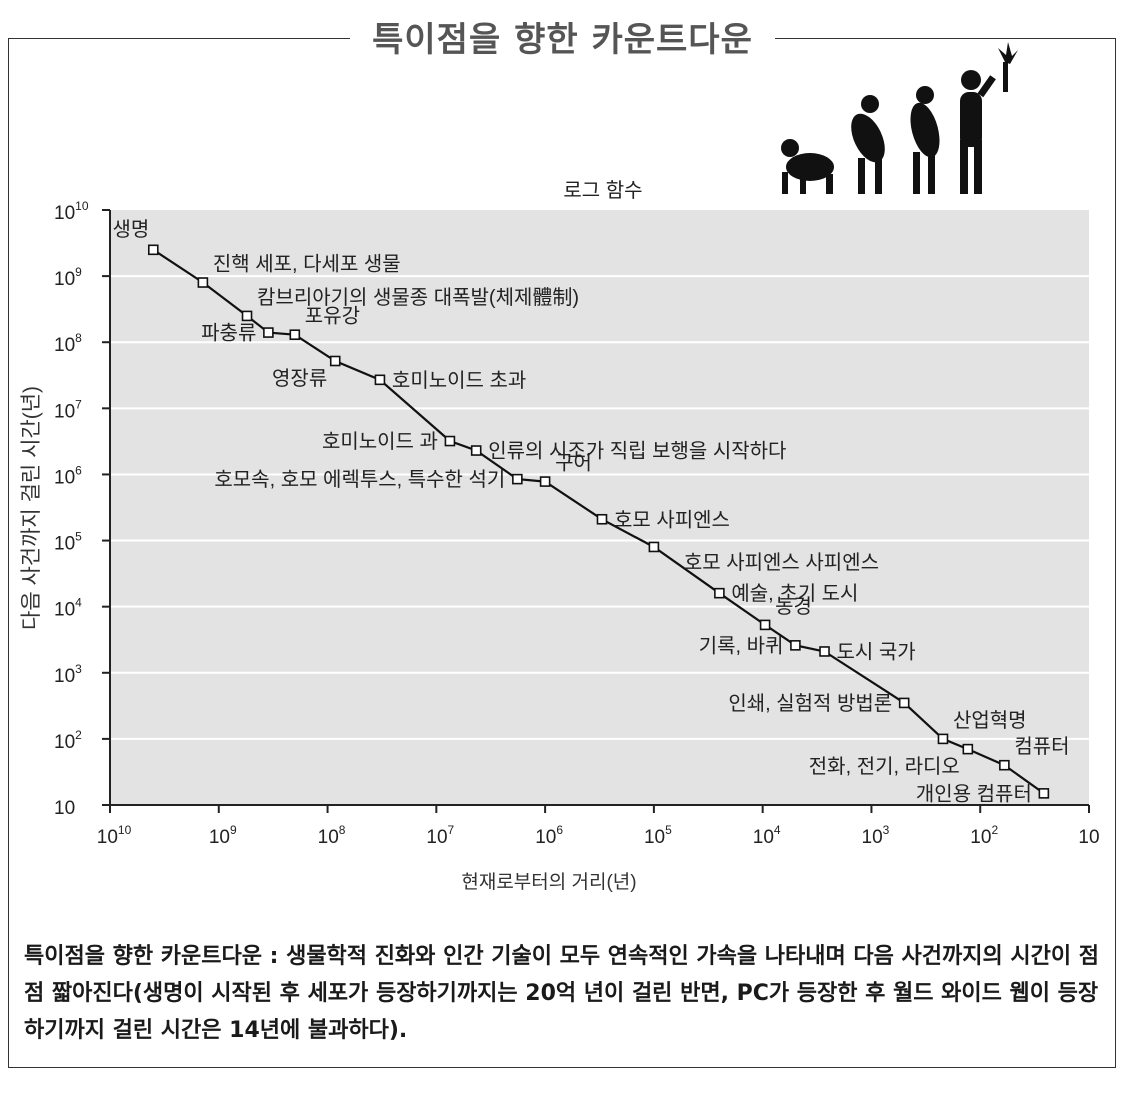 Image resolution: width=1125 pixels, height=1101 pixels. I want to click on data-label: 호미노이드 초과, so click(459, 380).